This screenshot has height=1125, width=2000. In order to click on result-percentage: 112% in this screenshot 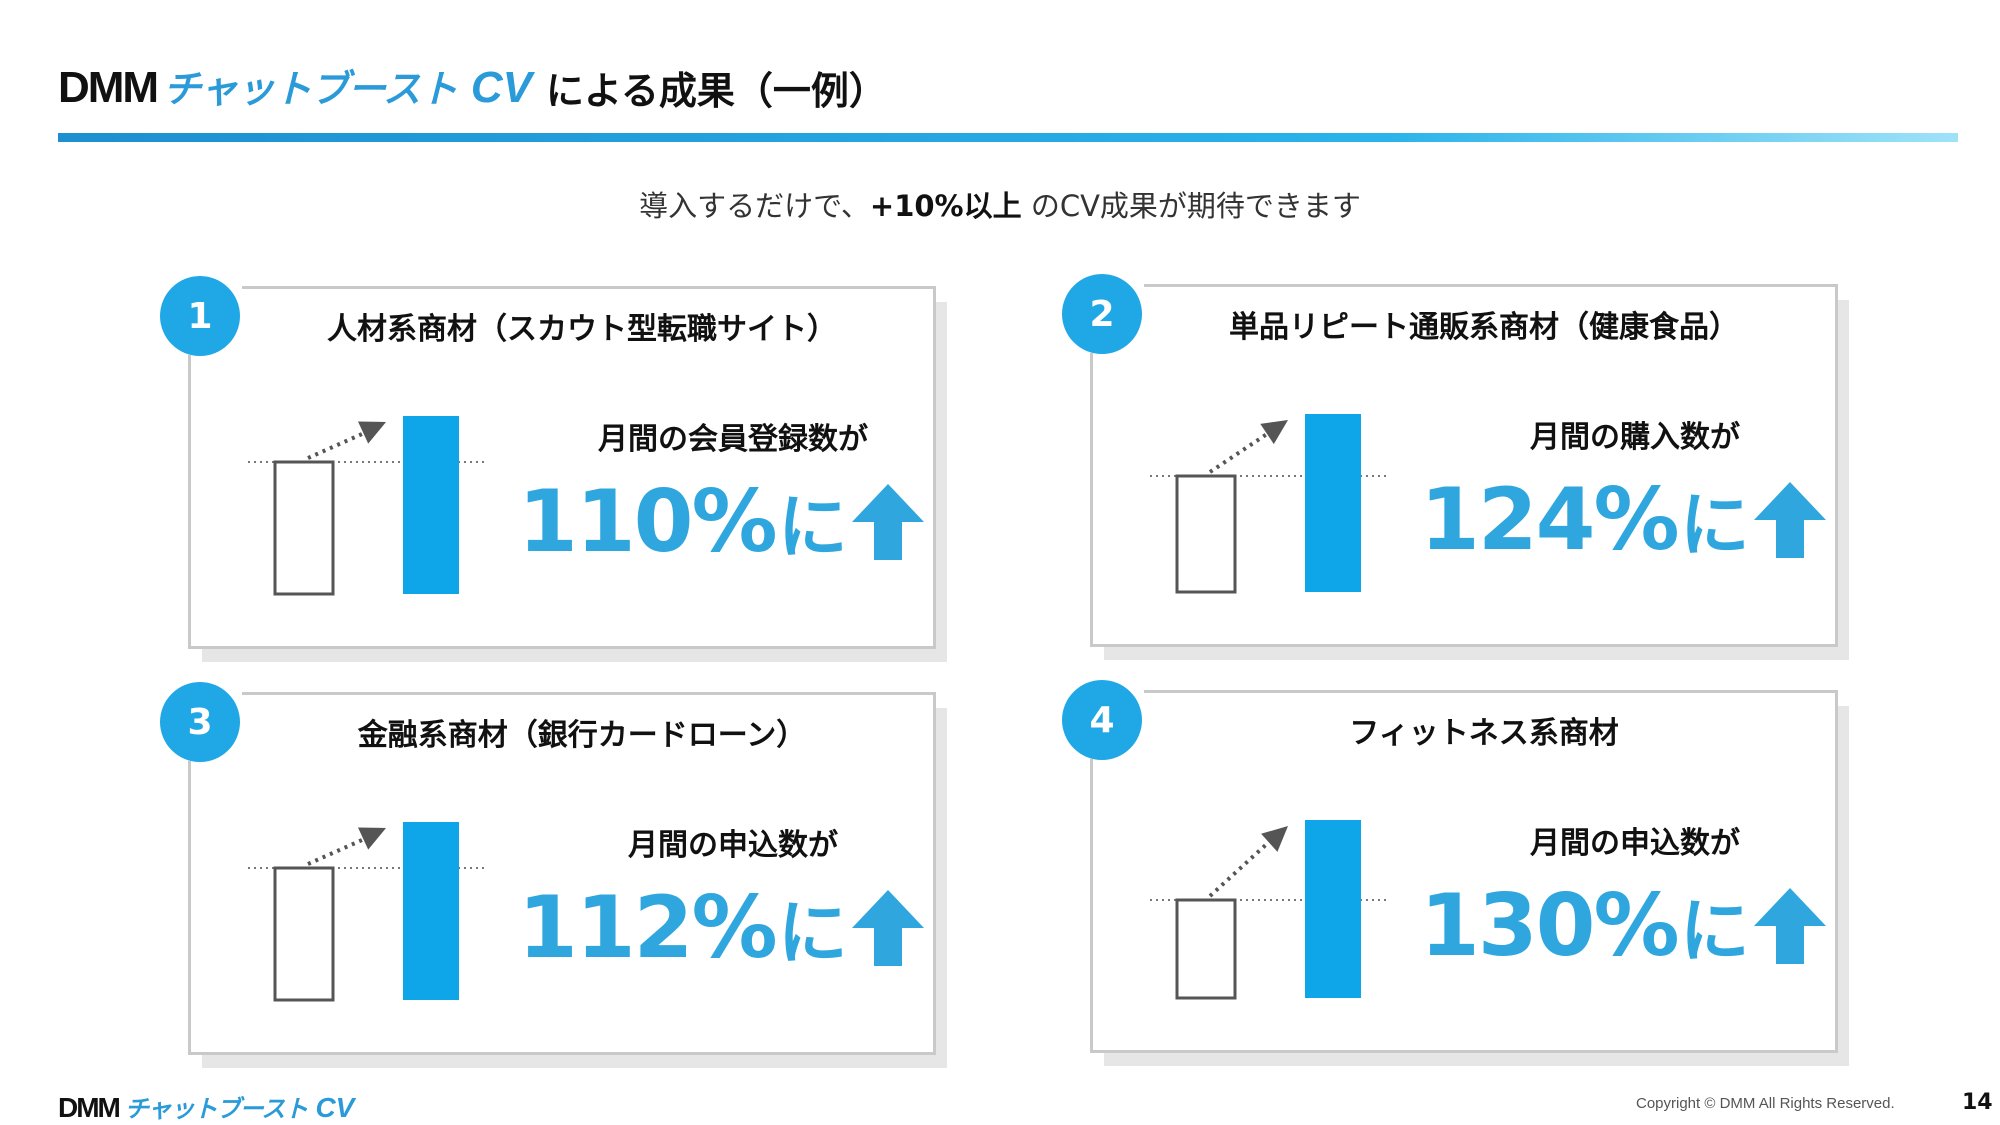, I will do `click(648, 927)`.